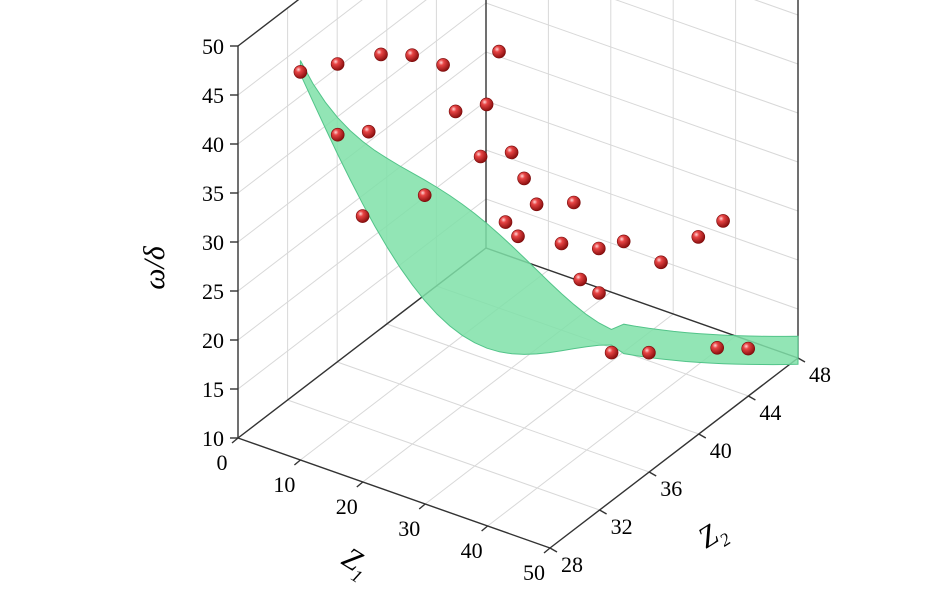 Image resolution: width=945 pixels, height=591 pixels. I want to click on x-tick-label: 30, so click(409, 528).